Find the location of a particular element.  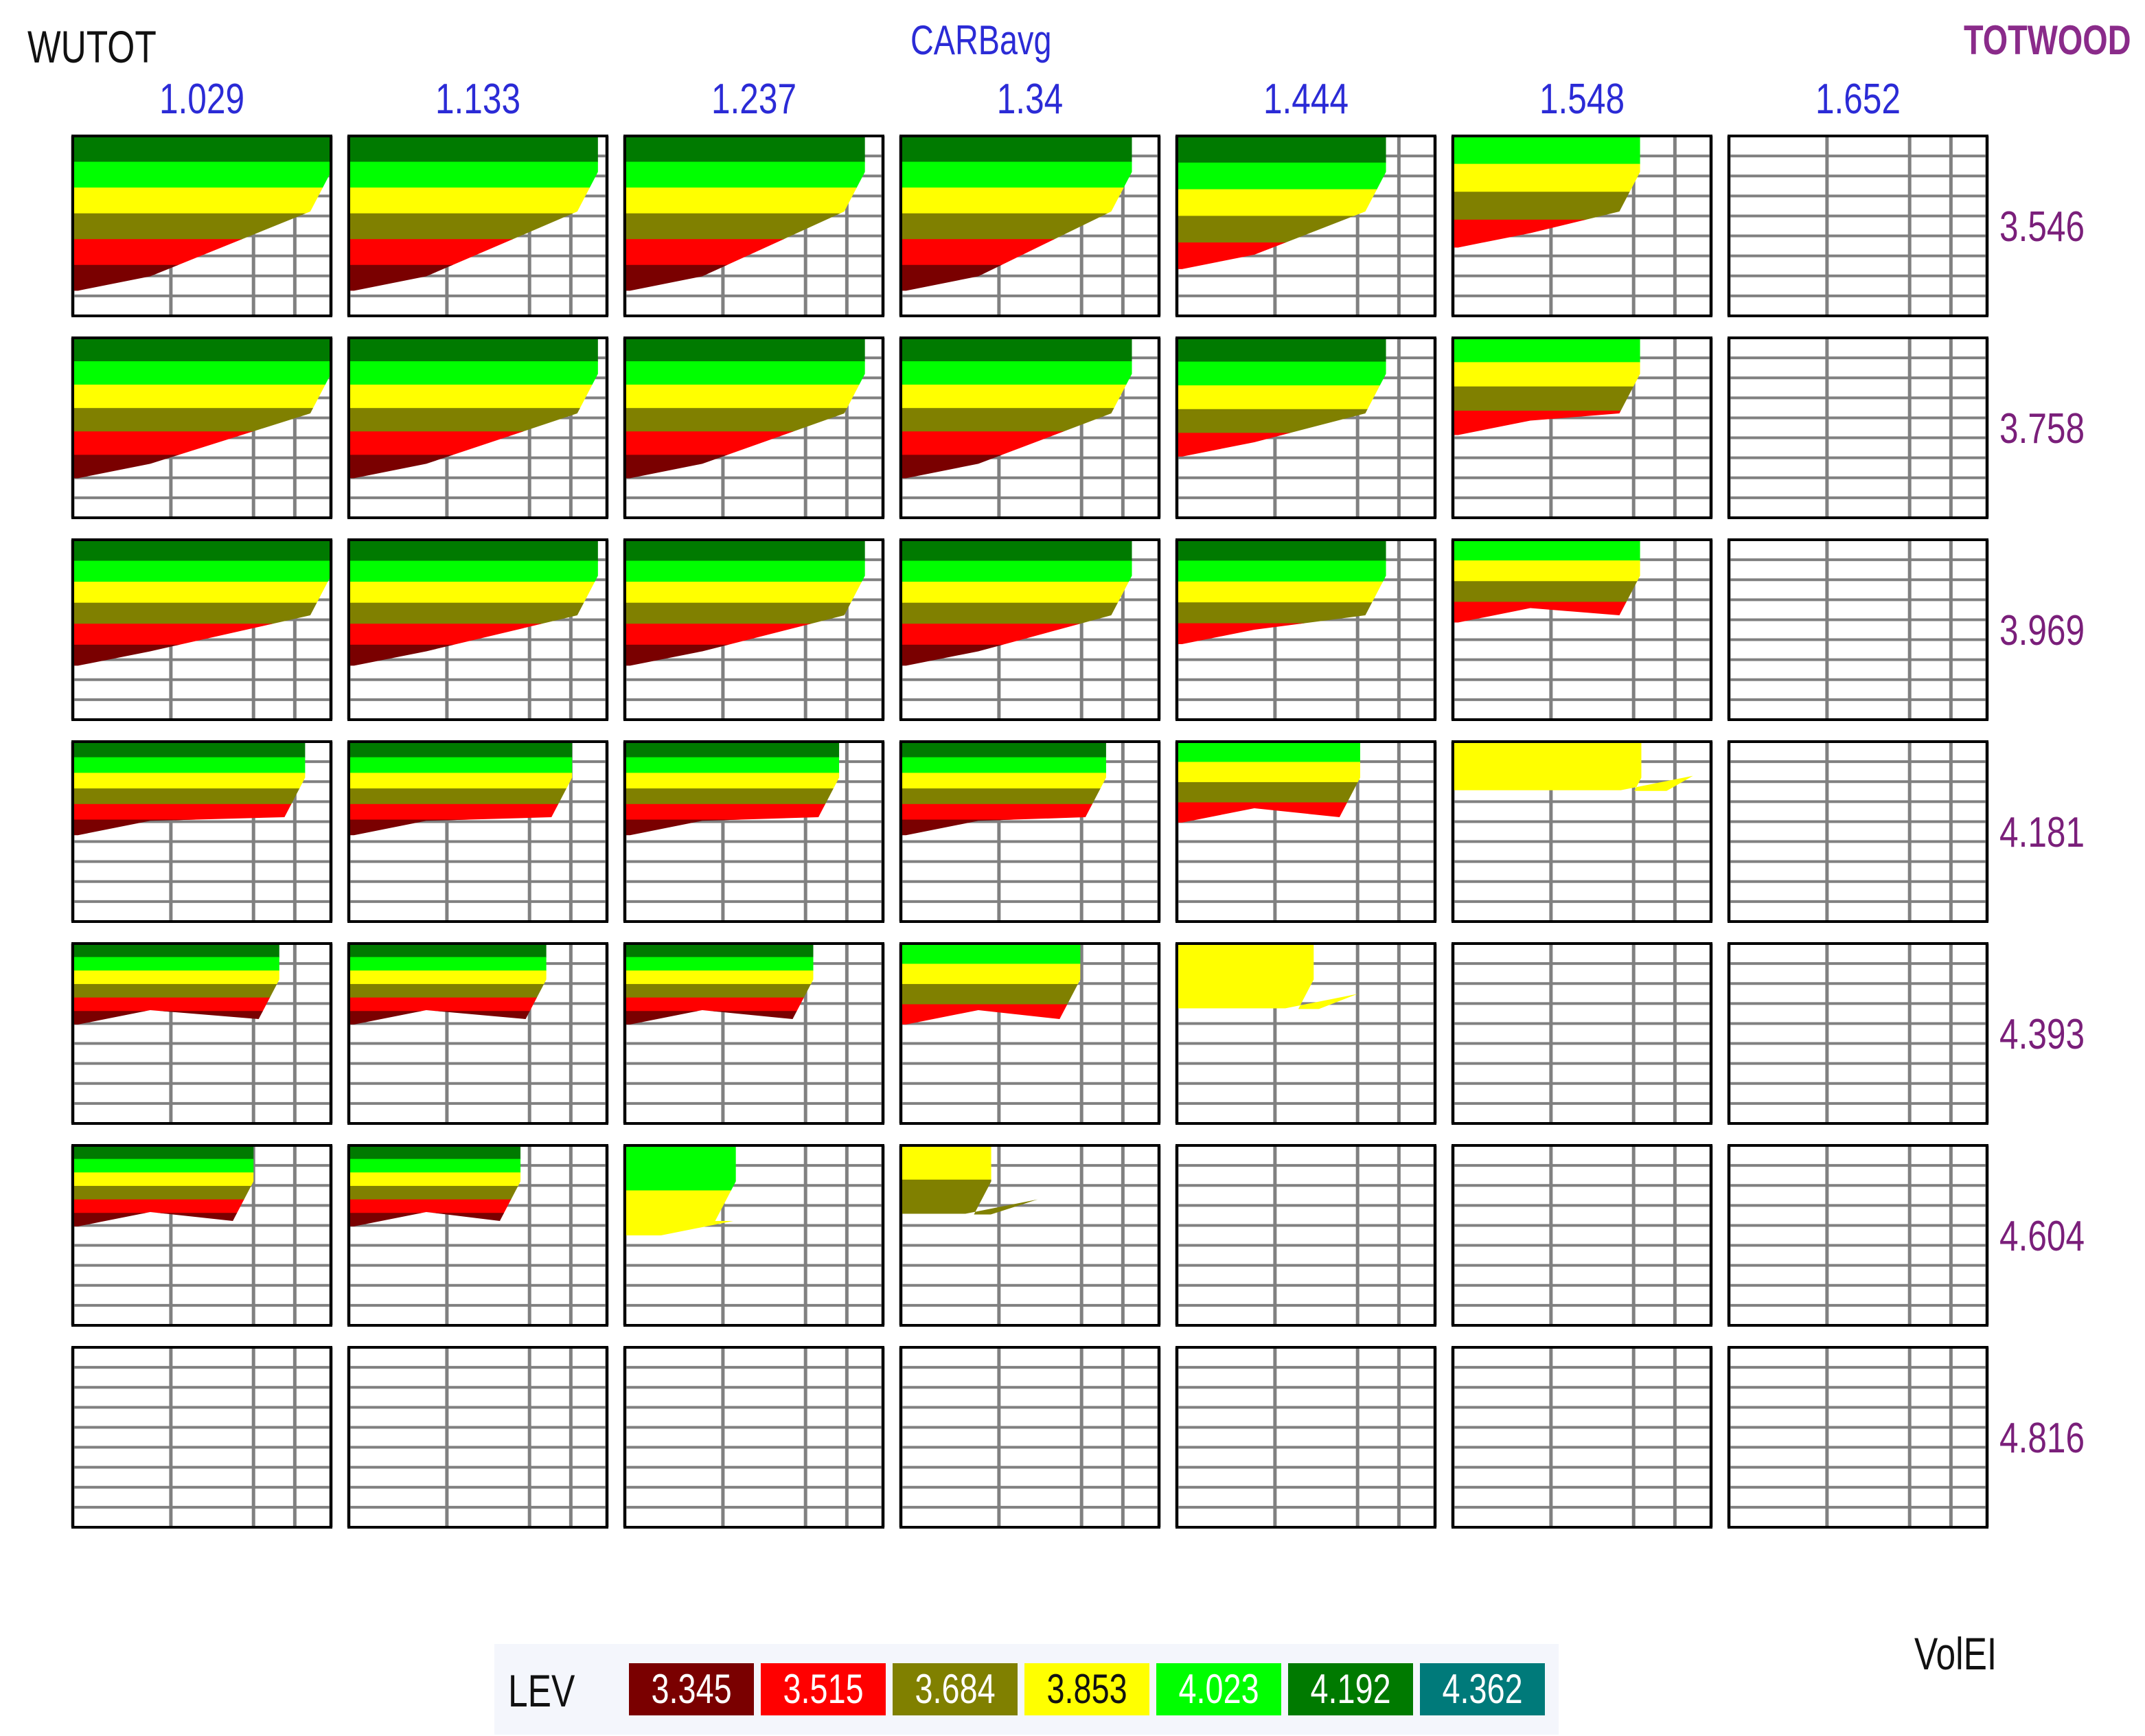

row-value-label: 4.181 is located at coordinates (2042, 832).